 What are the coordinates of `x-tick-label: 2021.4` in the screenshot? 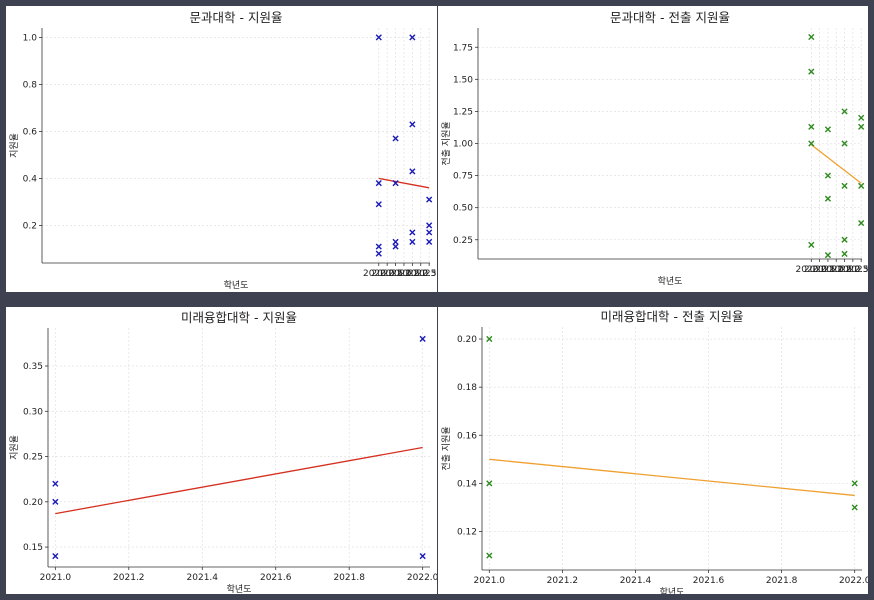 It's located at (636, 581).